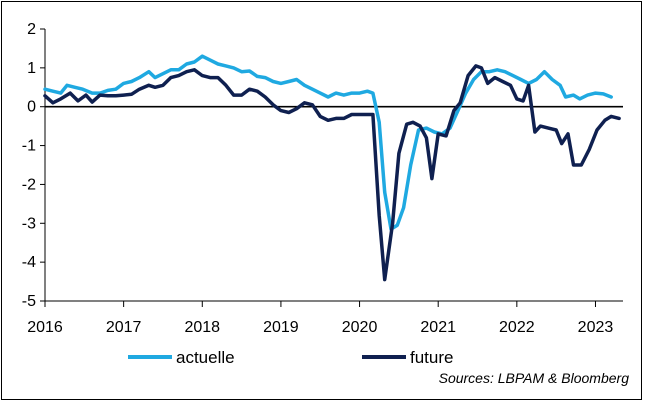 This screenshot has width=645, height=403. What do you see at coordinates (290, 357) in the screenshot?
I see `legend: actuelle future` at bounding box center [290, 357].